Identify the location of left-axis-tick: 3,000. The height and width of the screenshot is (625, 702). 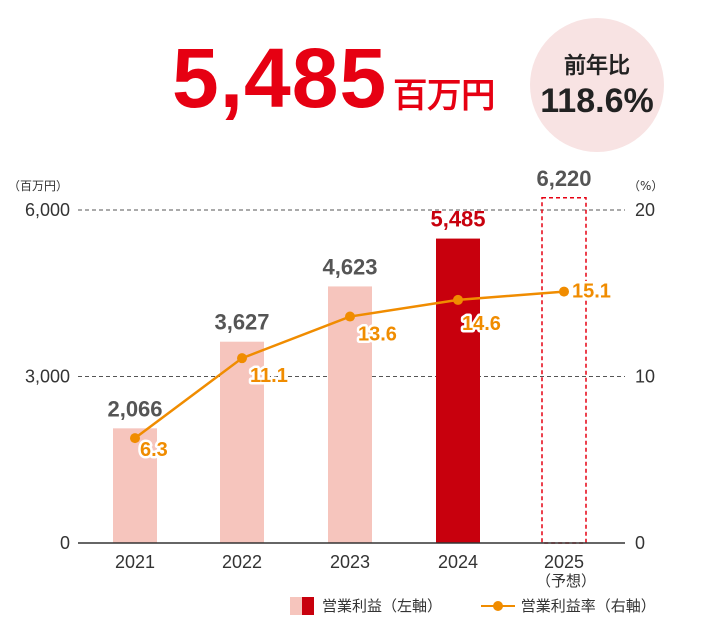
(47, 377).